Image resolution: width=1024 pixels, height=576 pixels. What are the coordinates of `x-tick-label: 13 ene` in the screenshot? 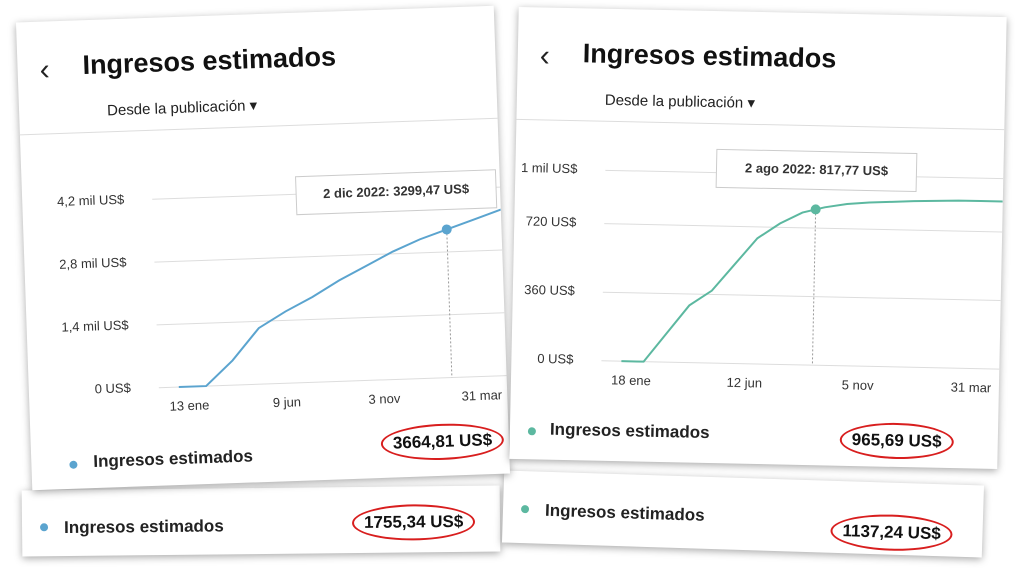 It's located at (189, 405).